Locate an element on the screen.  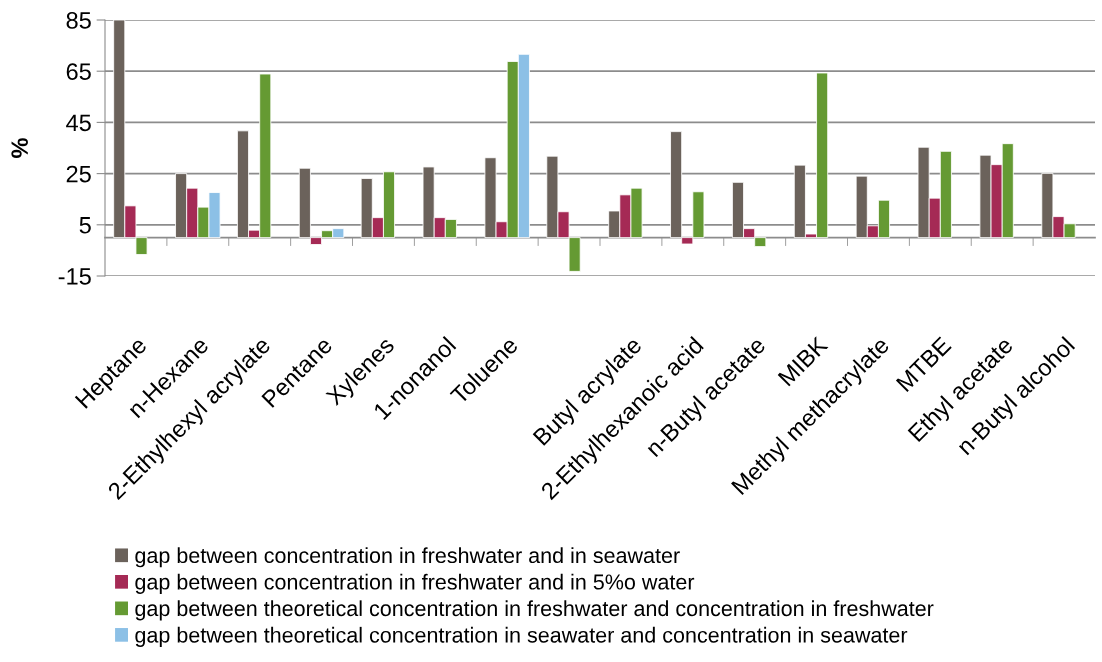
legend-label: gap between theoretical concentration in seawater and concentration in seawater is located at coordinates (521, 636).